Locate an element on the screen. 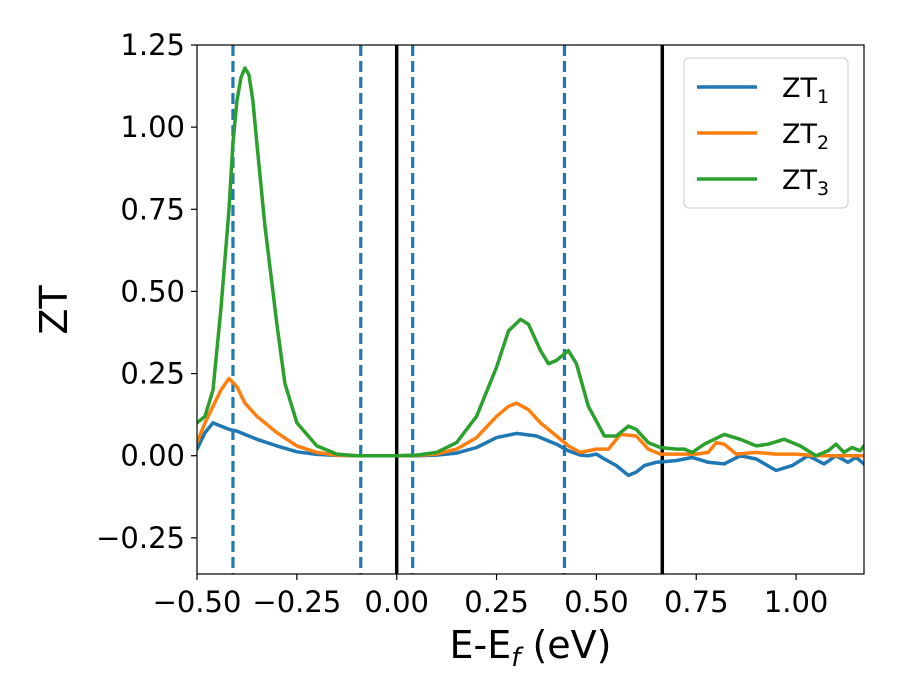  y-axis-title: ZT is located at coordinates (54, 310).